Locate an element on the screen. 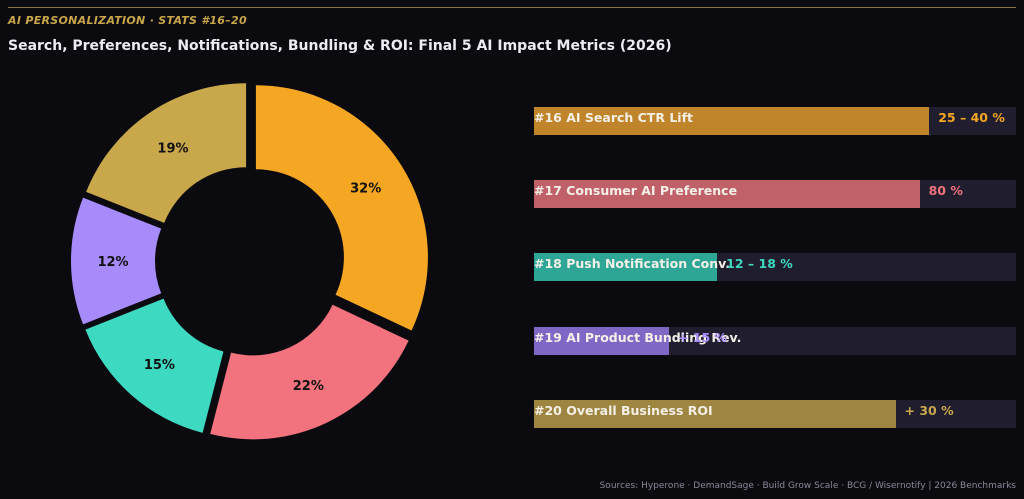 Image resolution: width=1024 pixels, height=499 pixels. bar-label: #20 Overall Business ROI is located at coordinates (623, 410).